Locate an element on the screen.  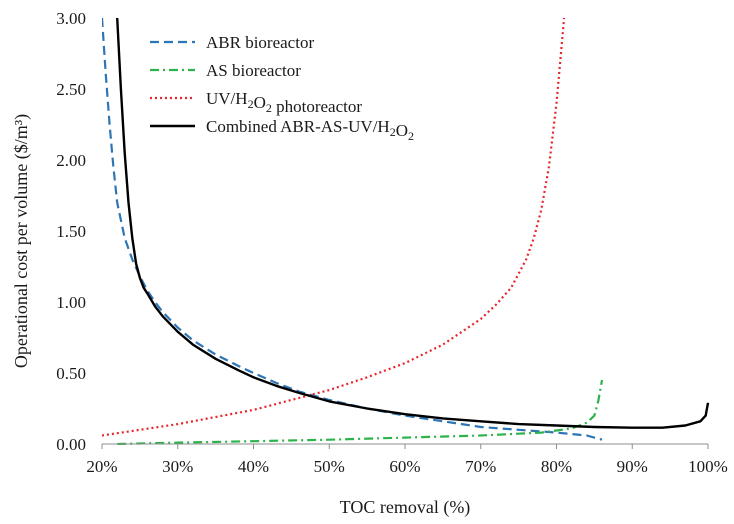
x-tick-label: 100% is located at coordinates (708, 466).